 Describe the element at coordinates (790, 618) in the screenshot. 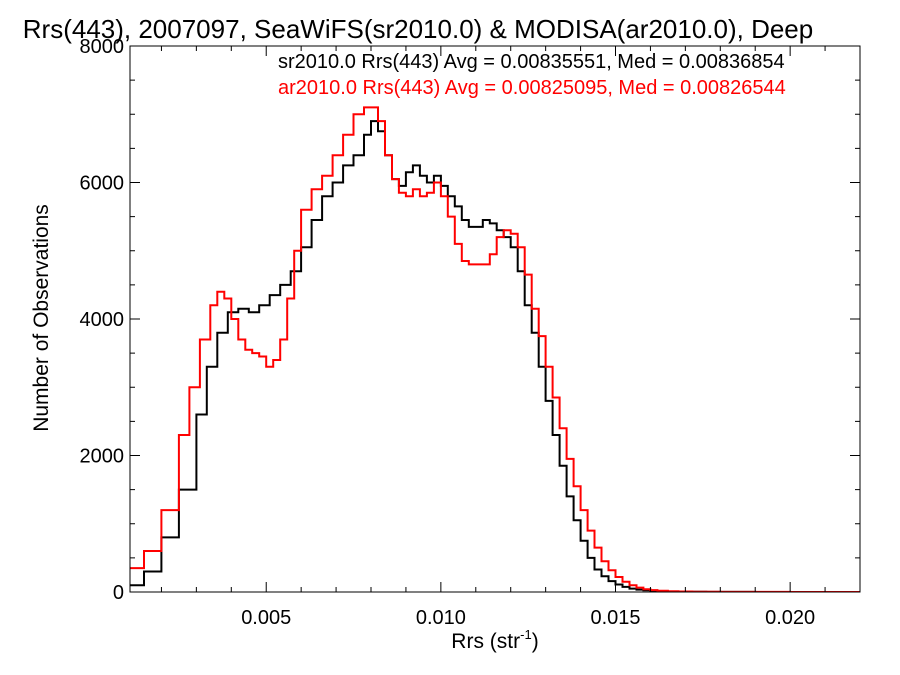

I see `x-tick-label: 0.020` at that location.